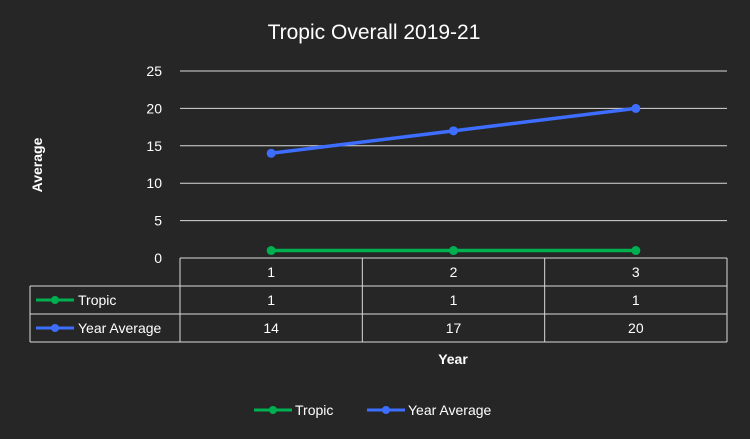 The height and width of the screenshot is (439, 750). Describe the element at coordinates (97, 300) in the screenshot. I see `table-series-name: Tropic` at that location.